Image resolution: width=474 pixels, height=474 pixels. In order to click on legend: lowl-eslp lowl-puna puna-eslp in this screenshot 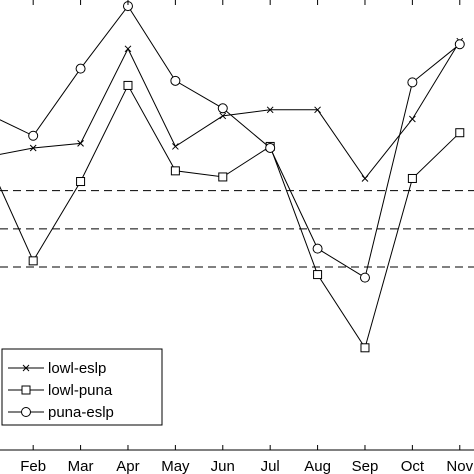, I will do `click(82, 387)`.